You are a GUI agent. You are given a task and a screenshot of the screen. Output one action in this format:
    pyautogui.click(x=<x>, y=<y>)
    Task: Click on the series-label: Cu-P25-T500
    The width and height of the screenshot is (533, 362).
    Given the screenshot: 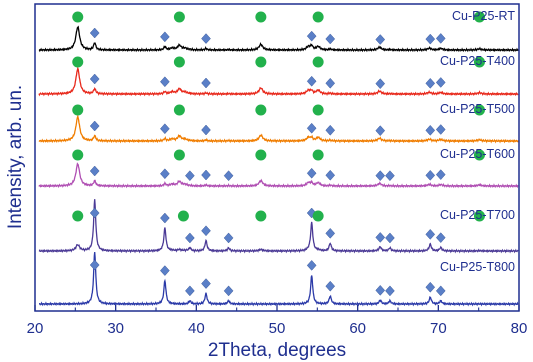 What is the action you would take?
    pyautogui.click(x=477, y=109)
    